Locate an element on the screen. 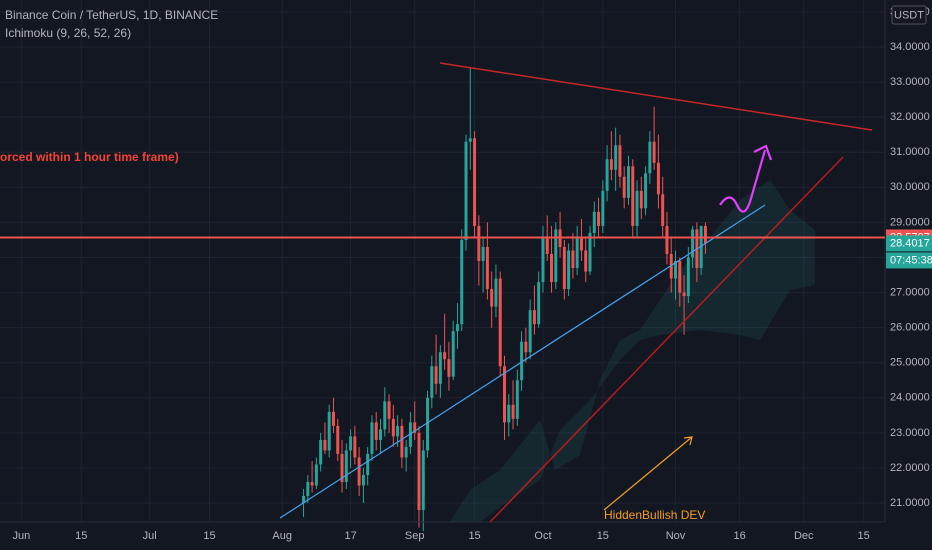  y-tick-label: 29.0000 is located at coordinates (910, 222).